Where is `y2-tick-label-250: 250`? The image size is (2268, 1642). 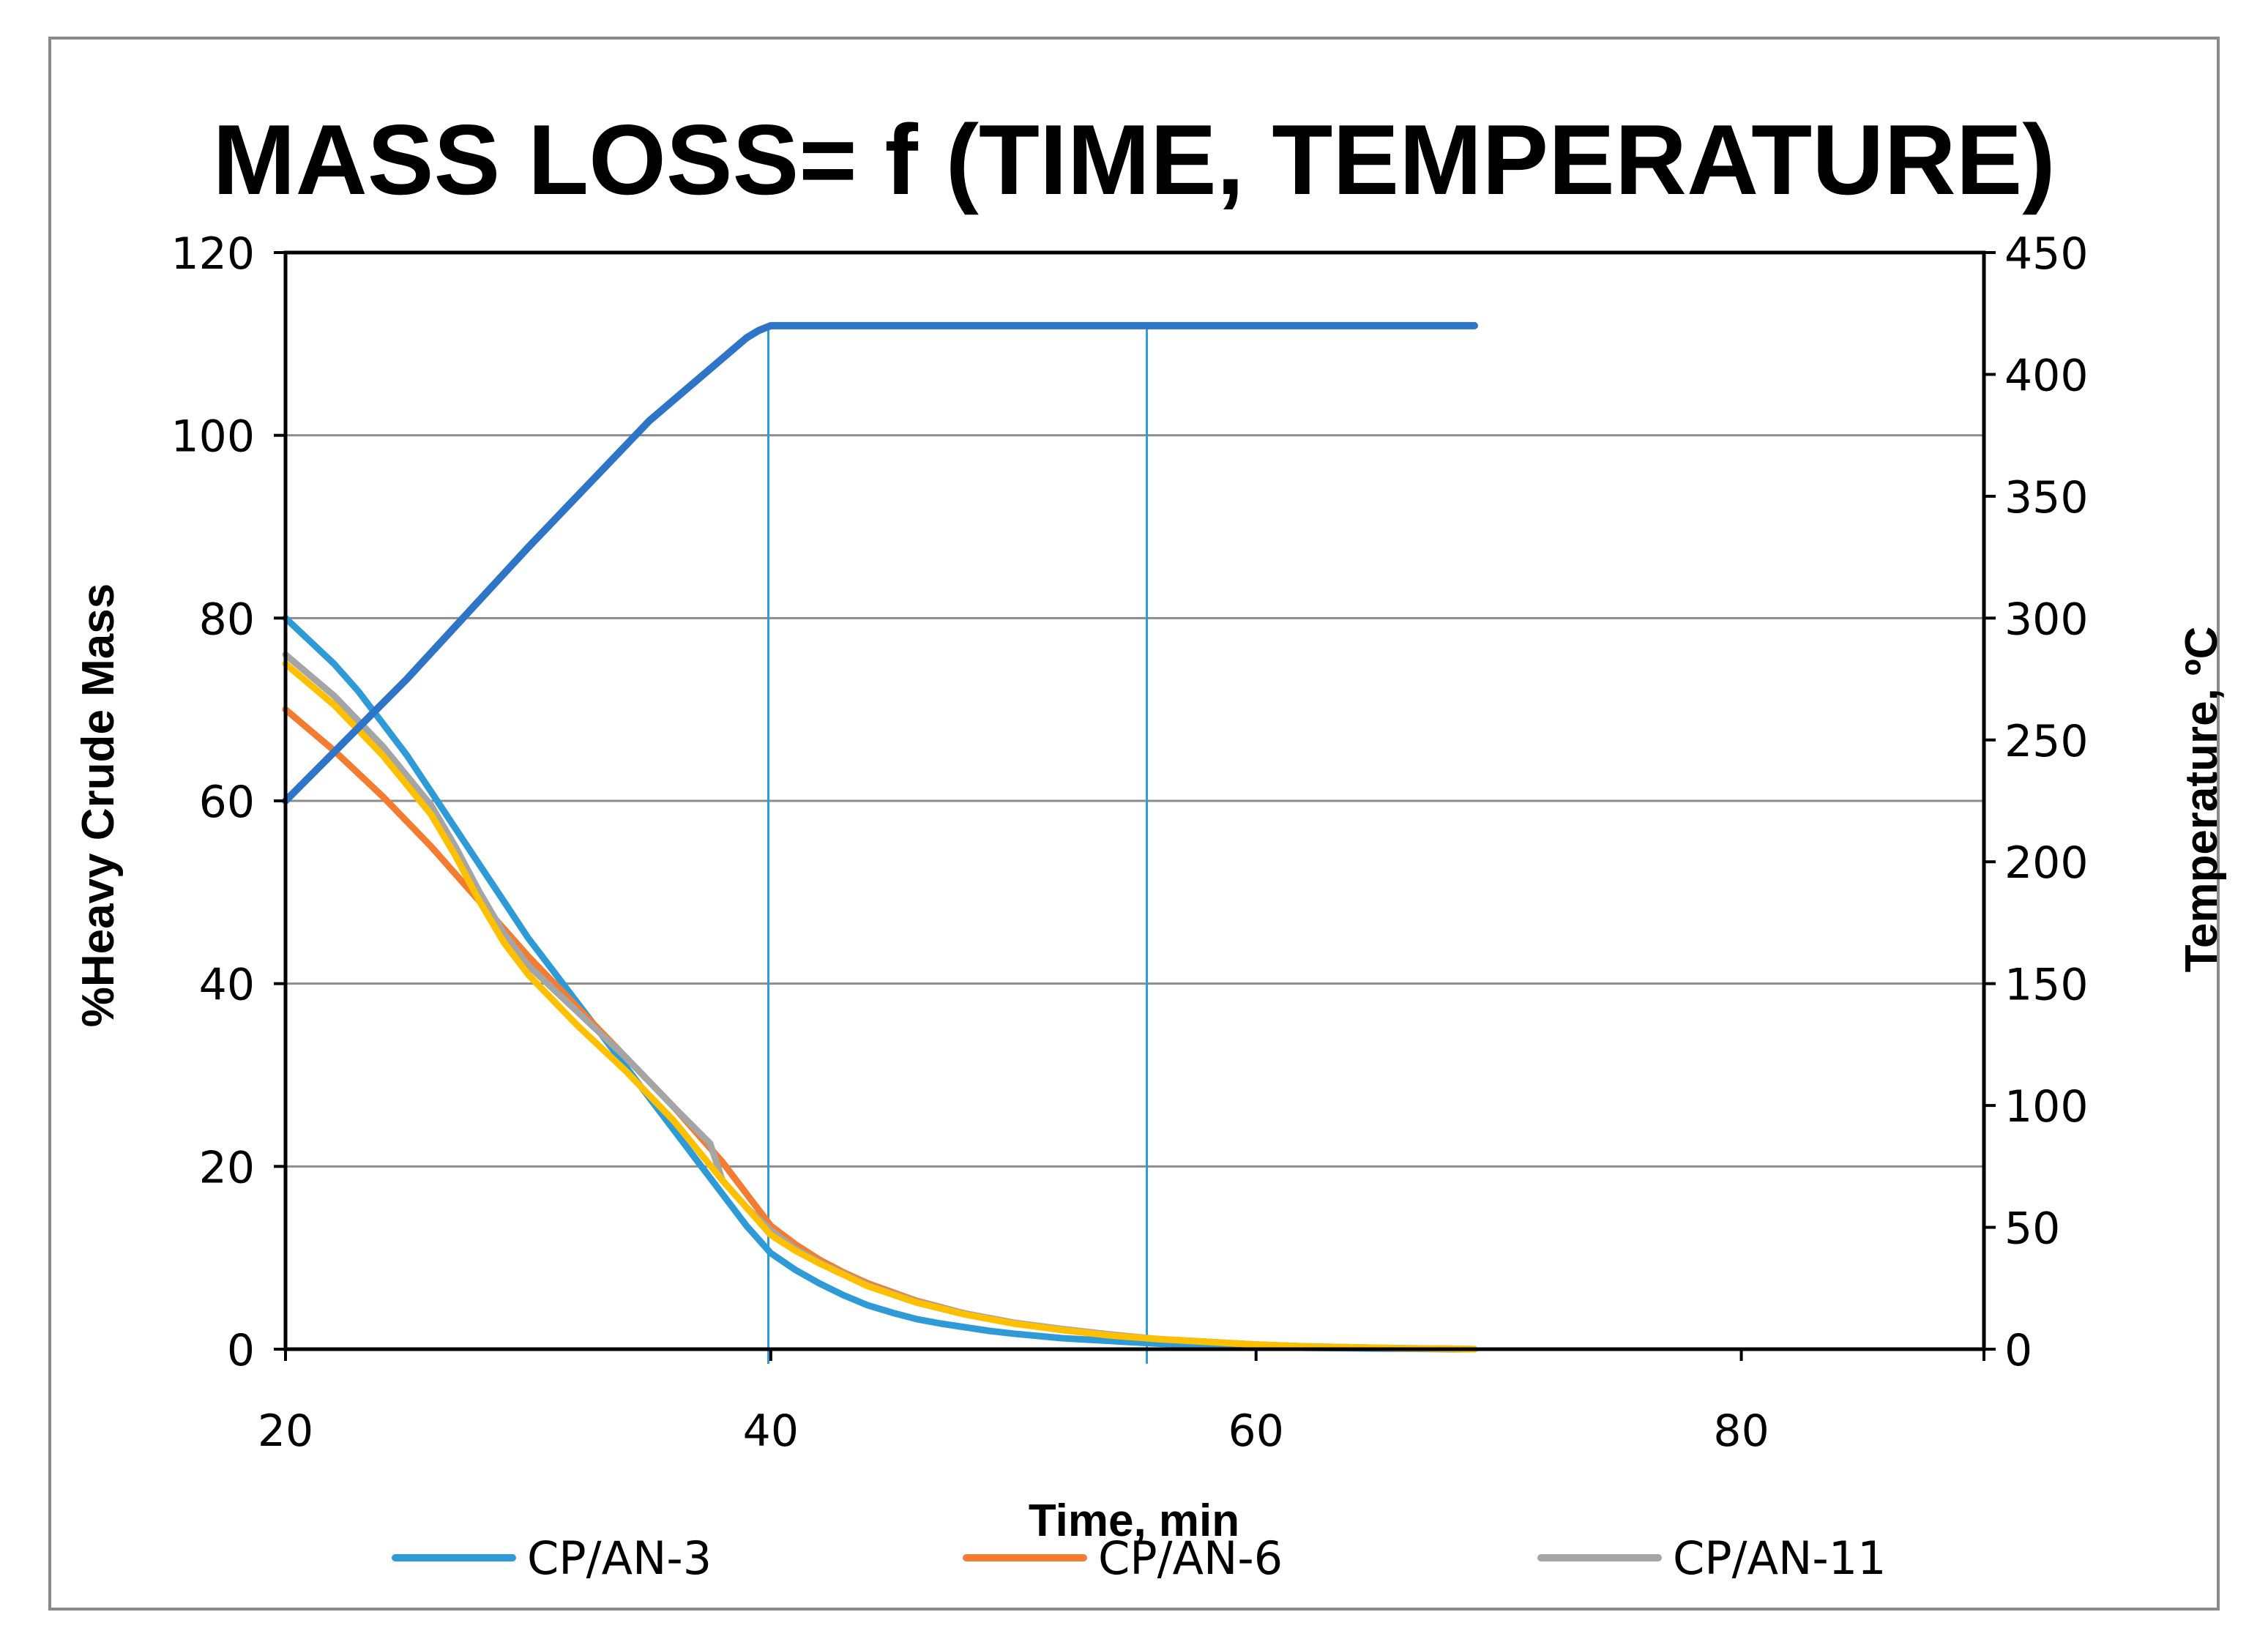 y2-tick-label-250: 250 is located at coordinates (2046, 741).